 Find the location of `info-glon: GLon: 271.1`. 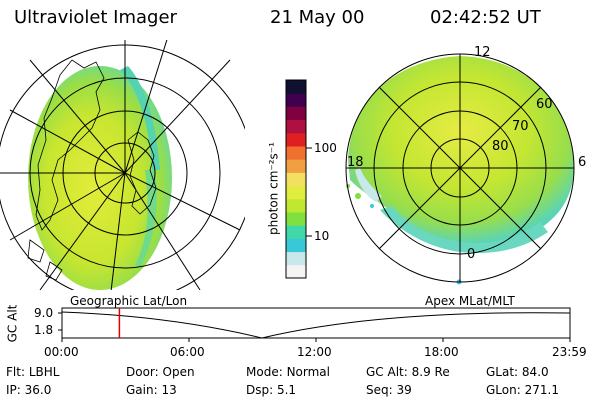

info-glon: GLon: 271.1 is located at coordinates (522, 390).